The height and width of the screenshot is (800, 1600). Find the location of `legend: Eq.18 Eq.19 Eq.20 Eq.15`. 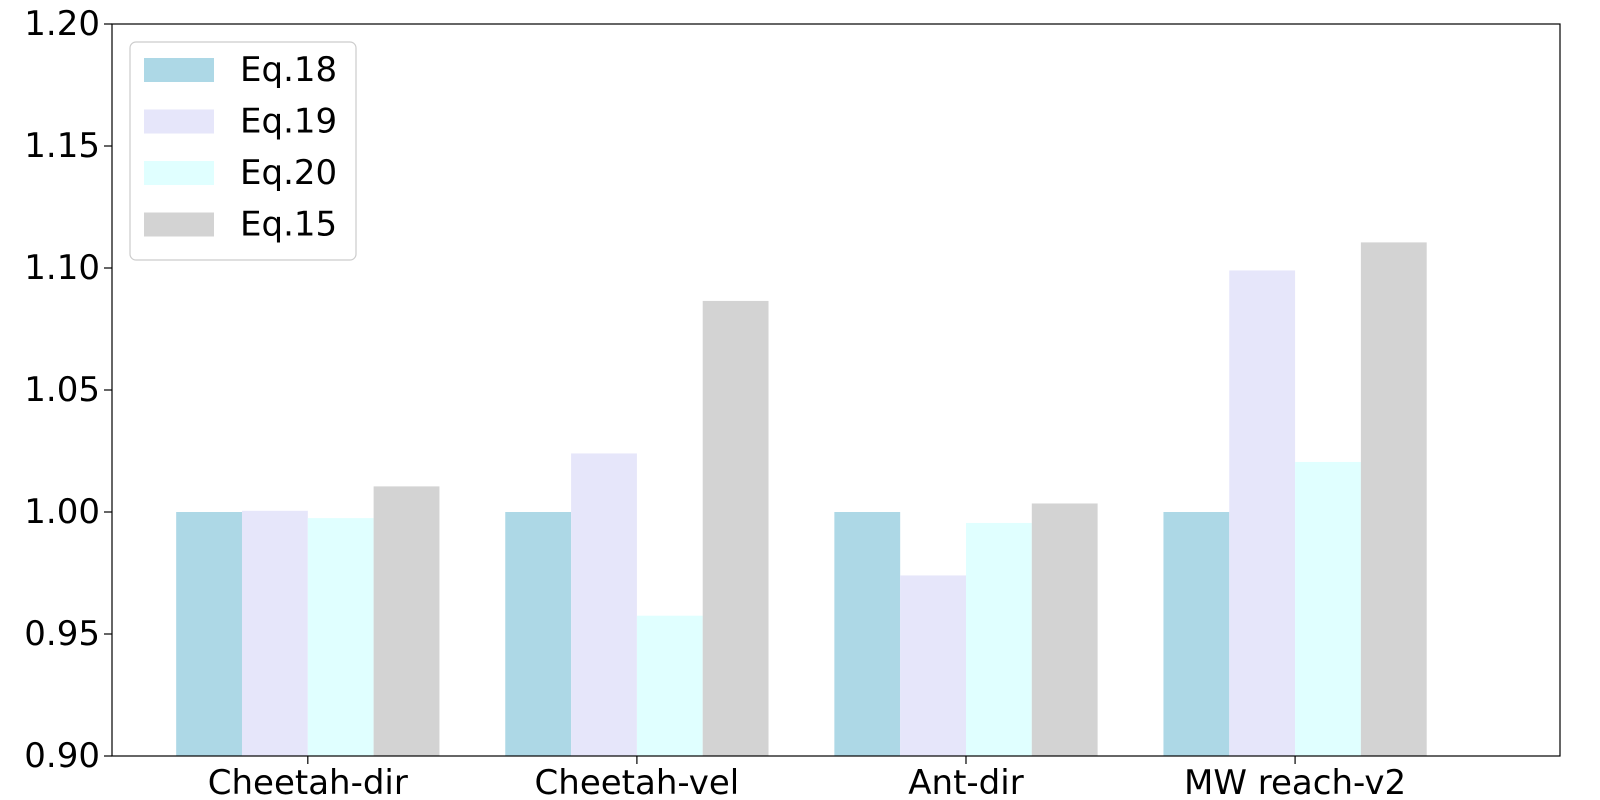

legend: Eq.18 Eq.19 Eq.20 Eq.15 is located at coordinates (243, 151).